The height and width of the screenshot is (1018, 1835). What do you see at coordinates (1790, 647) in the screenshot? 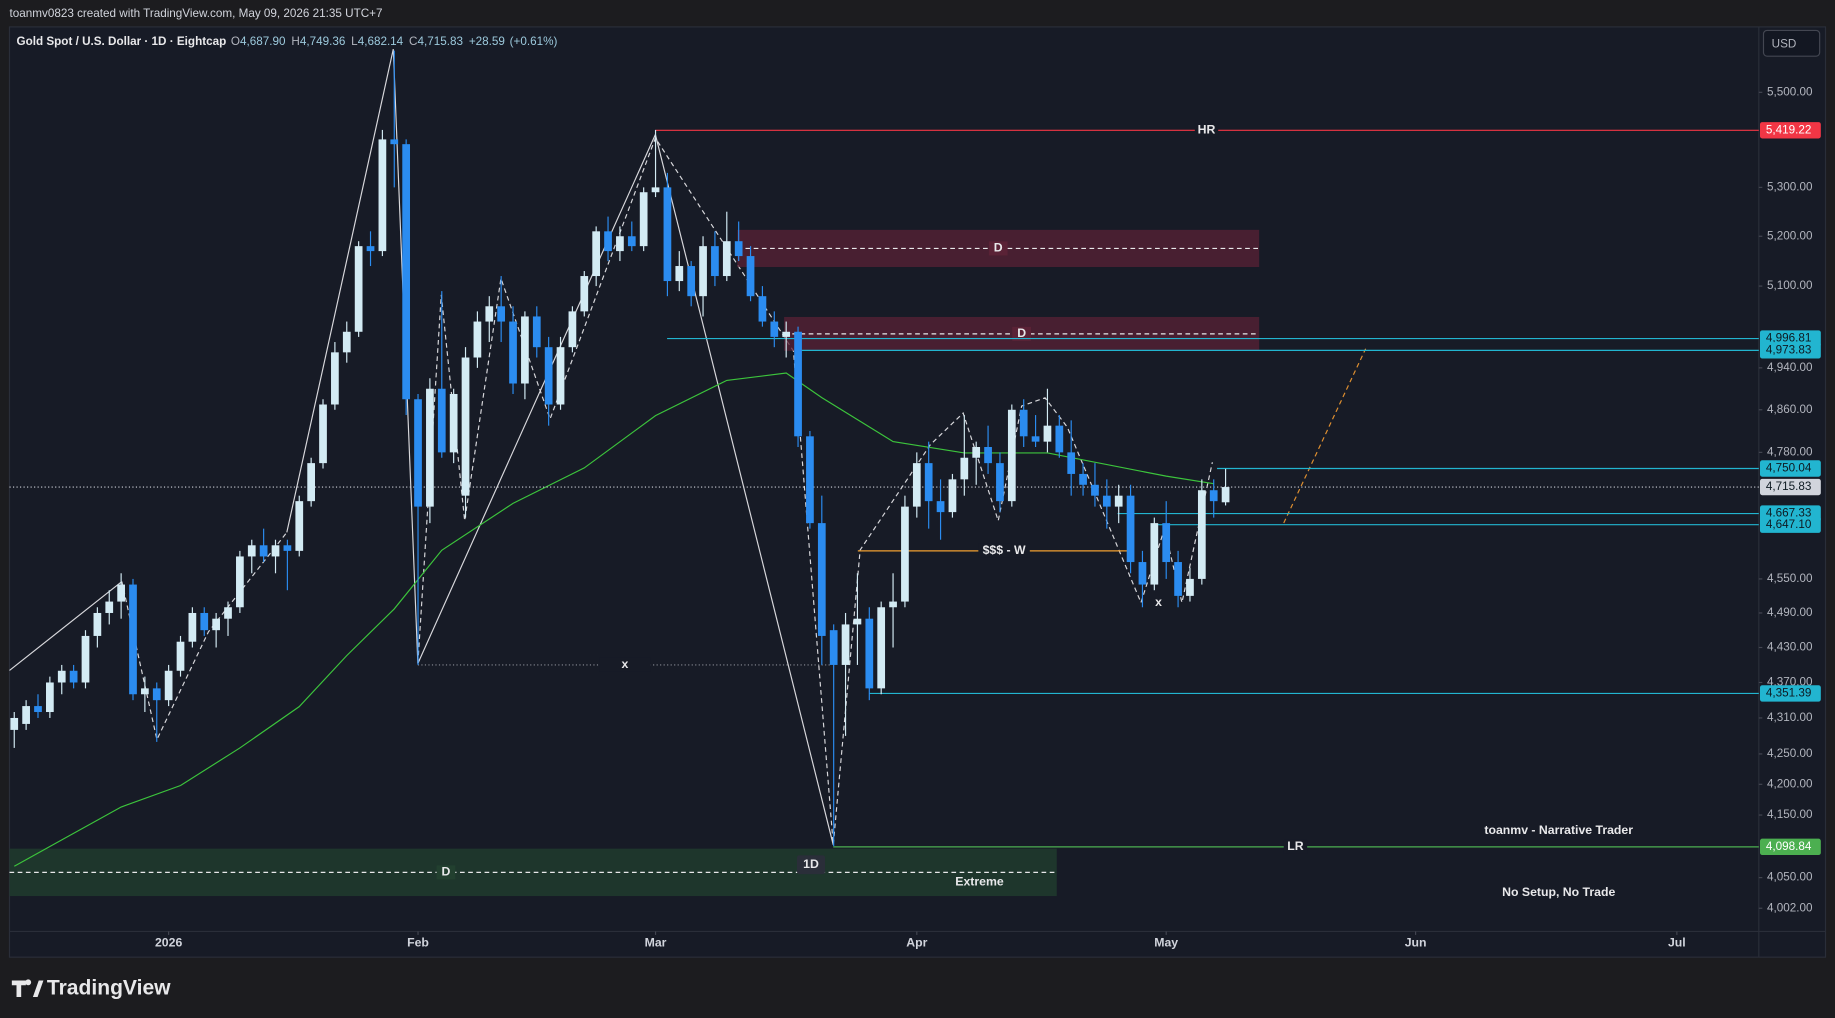
I see `y-tick-label: 4,430.00` at bounding box center [1790, 647].